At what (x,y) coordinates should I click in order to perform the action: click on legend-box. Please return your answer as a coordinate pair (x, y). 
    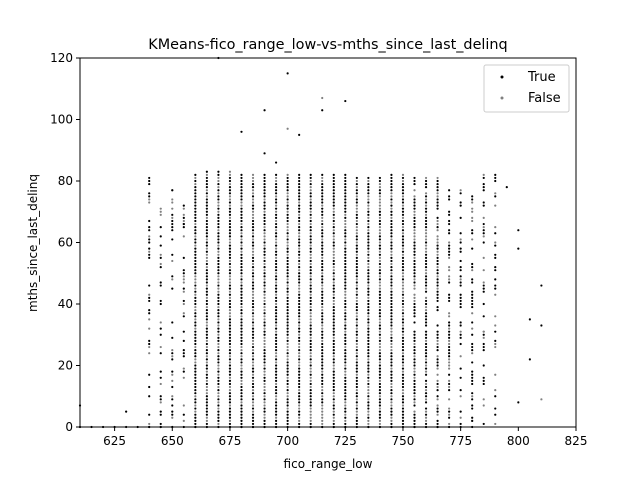
    Looking at the image, I should click on (526, 88).